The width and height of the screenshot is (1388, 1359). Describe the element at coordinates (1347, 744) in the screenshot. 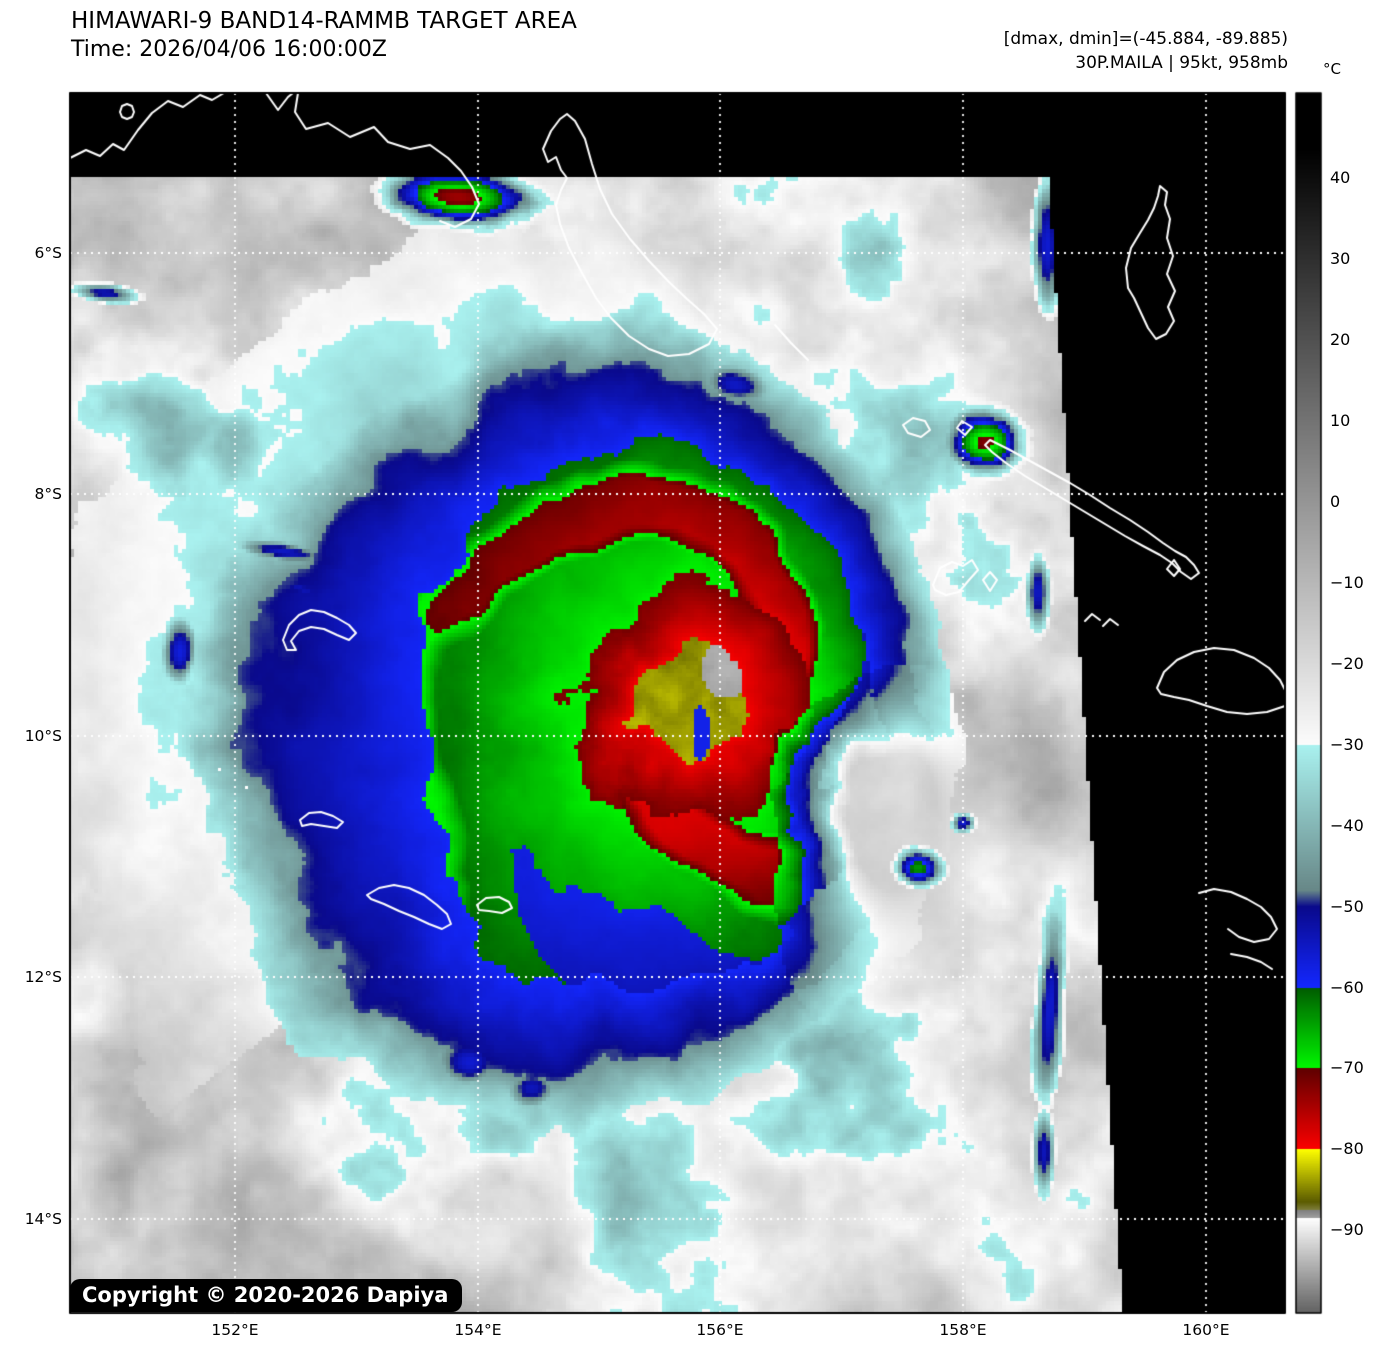

I see `cbar-tick-m30: −30` at that location.